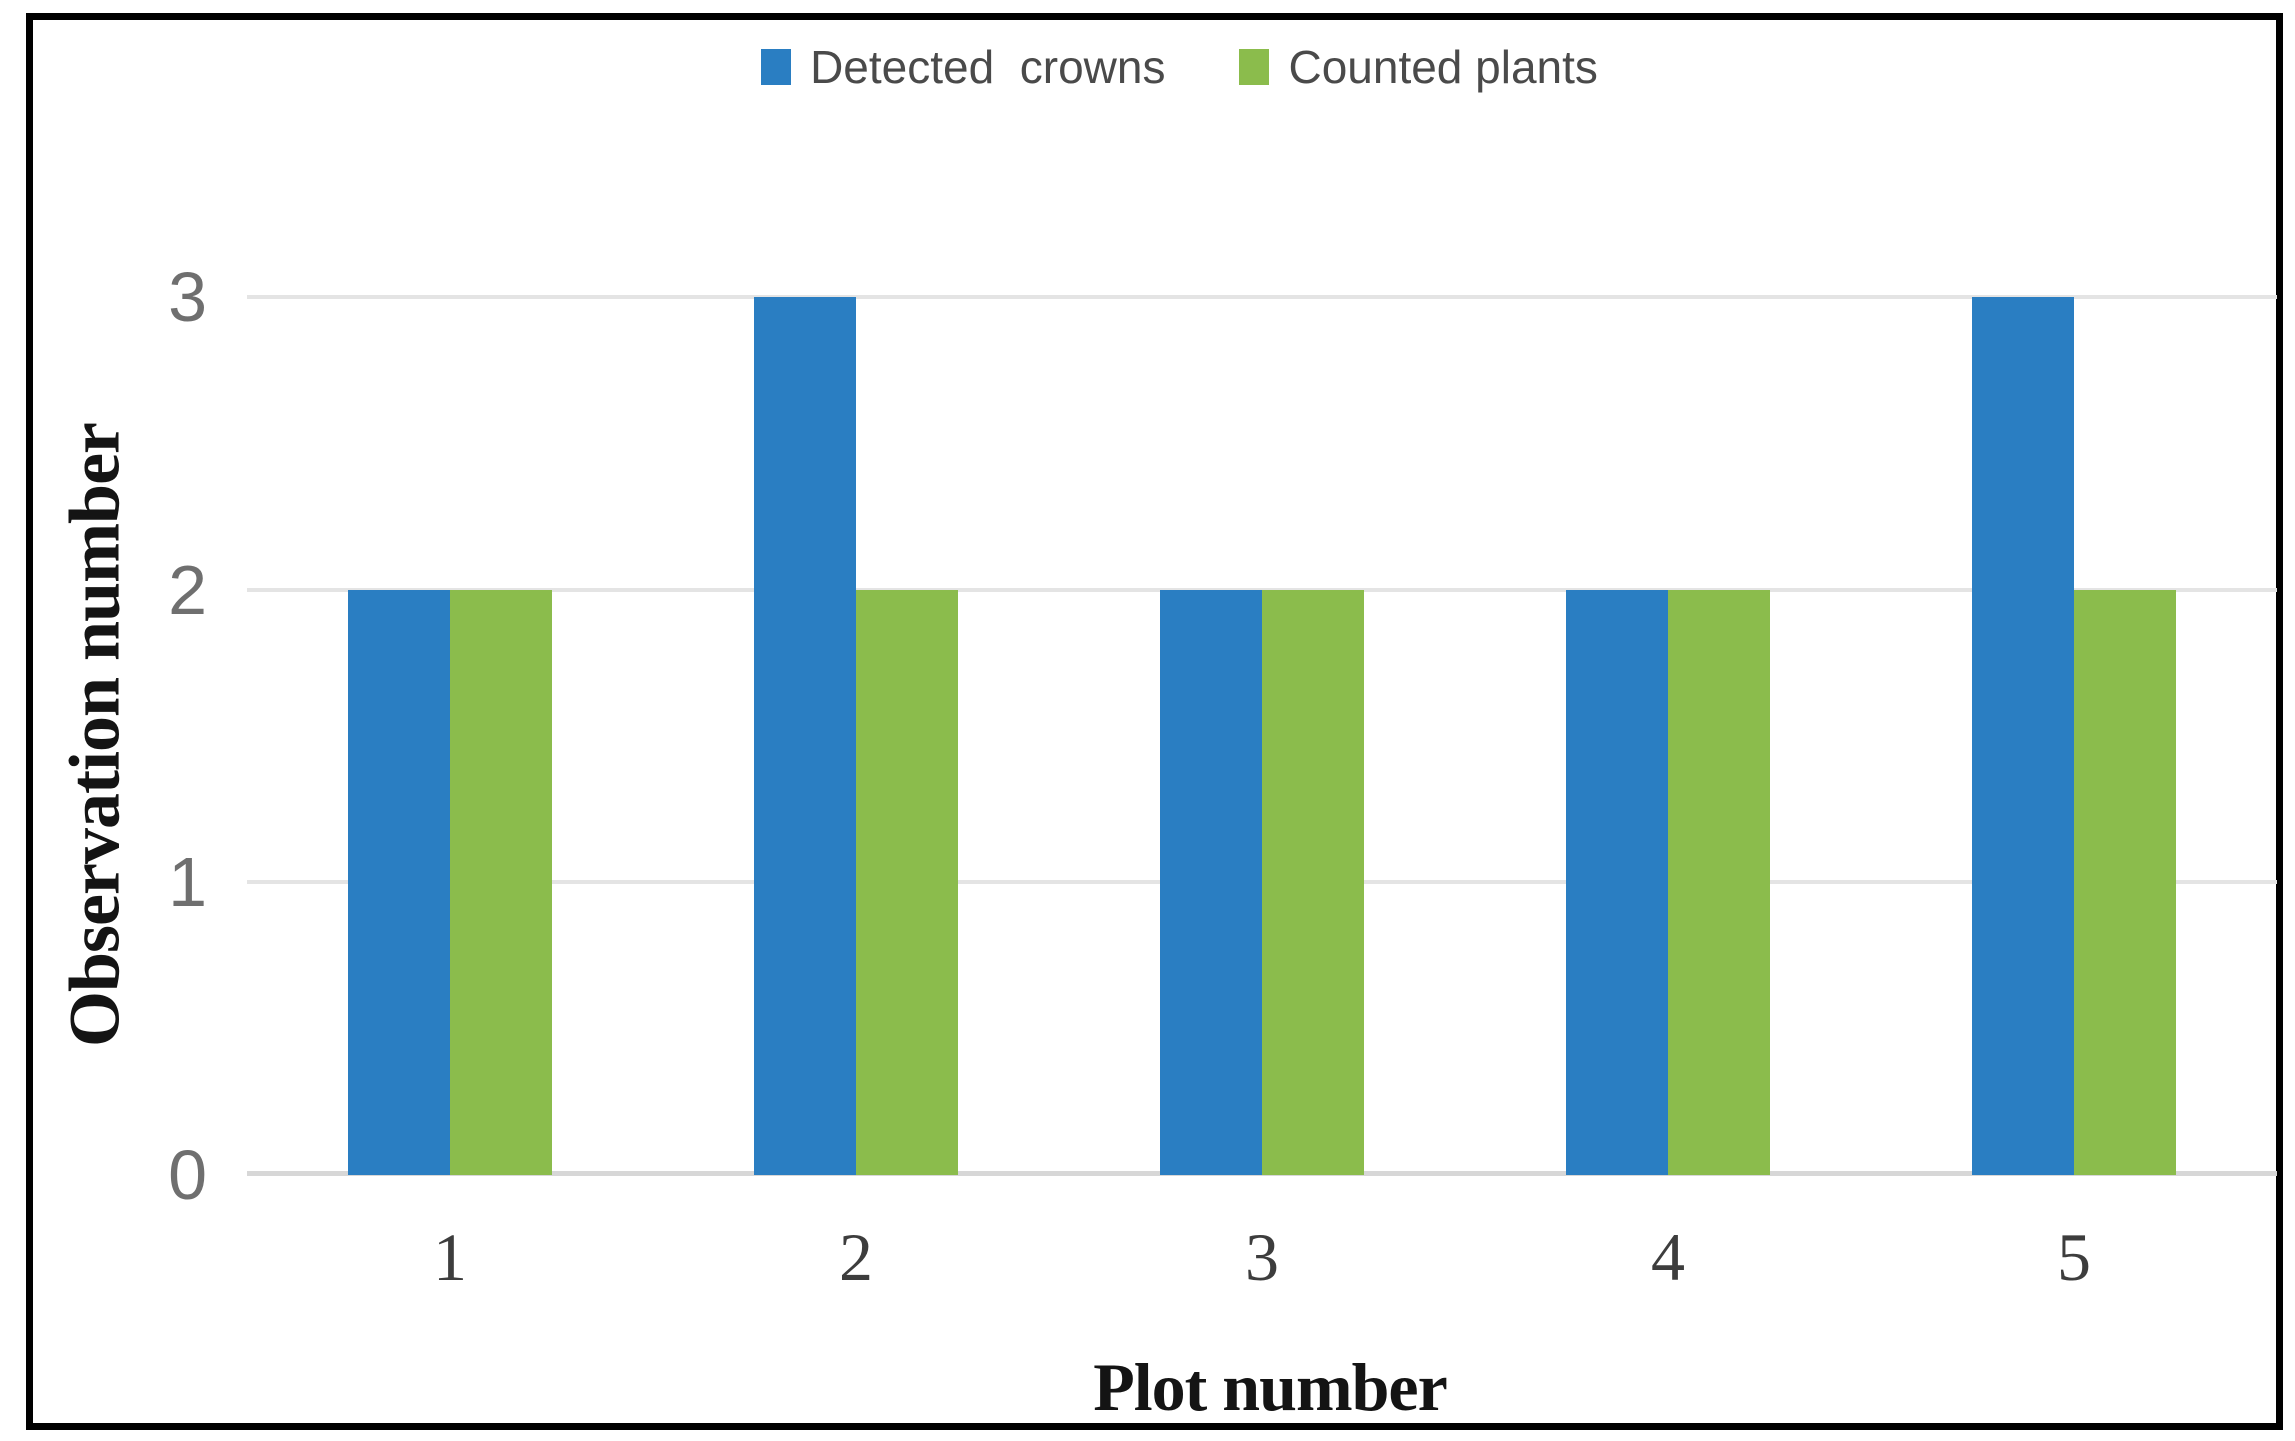 This screenshot has width=2295, height=1441. I want to click on x-tick-label-4: 4, so click(1668, 1257).